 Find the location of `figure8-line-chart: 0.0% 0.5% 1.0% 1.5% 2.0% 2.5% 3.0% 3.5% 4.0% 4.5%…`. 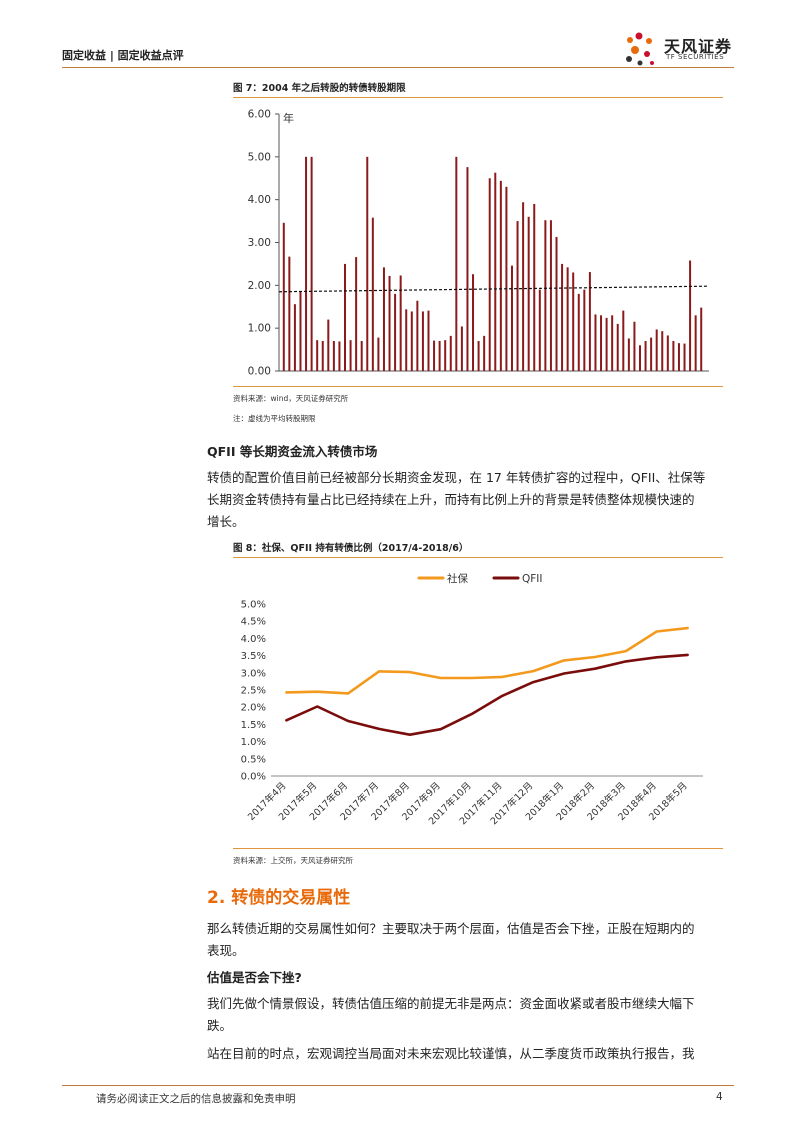

figure8-line-chart: 0.0% 0.5% 1.0% 1.5% 2.0% 2.5% 3.0% 3.5% 4.0% 4.5%… is located at coordinates (472, 699).